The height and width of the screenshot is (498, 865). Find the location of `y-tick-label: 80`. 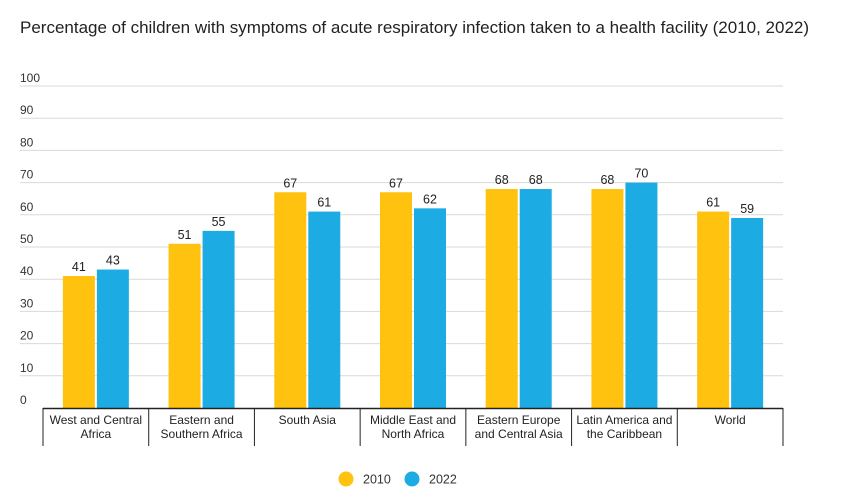

y-tick-label: 80 is located at coordinates (27, 142).